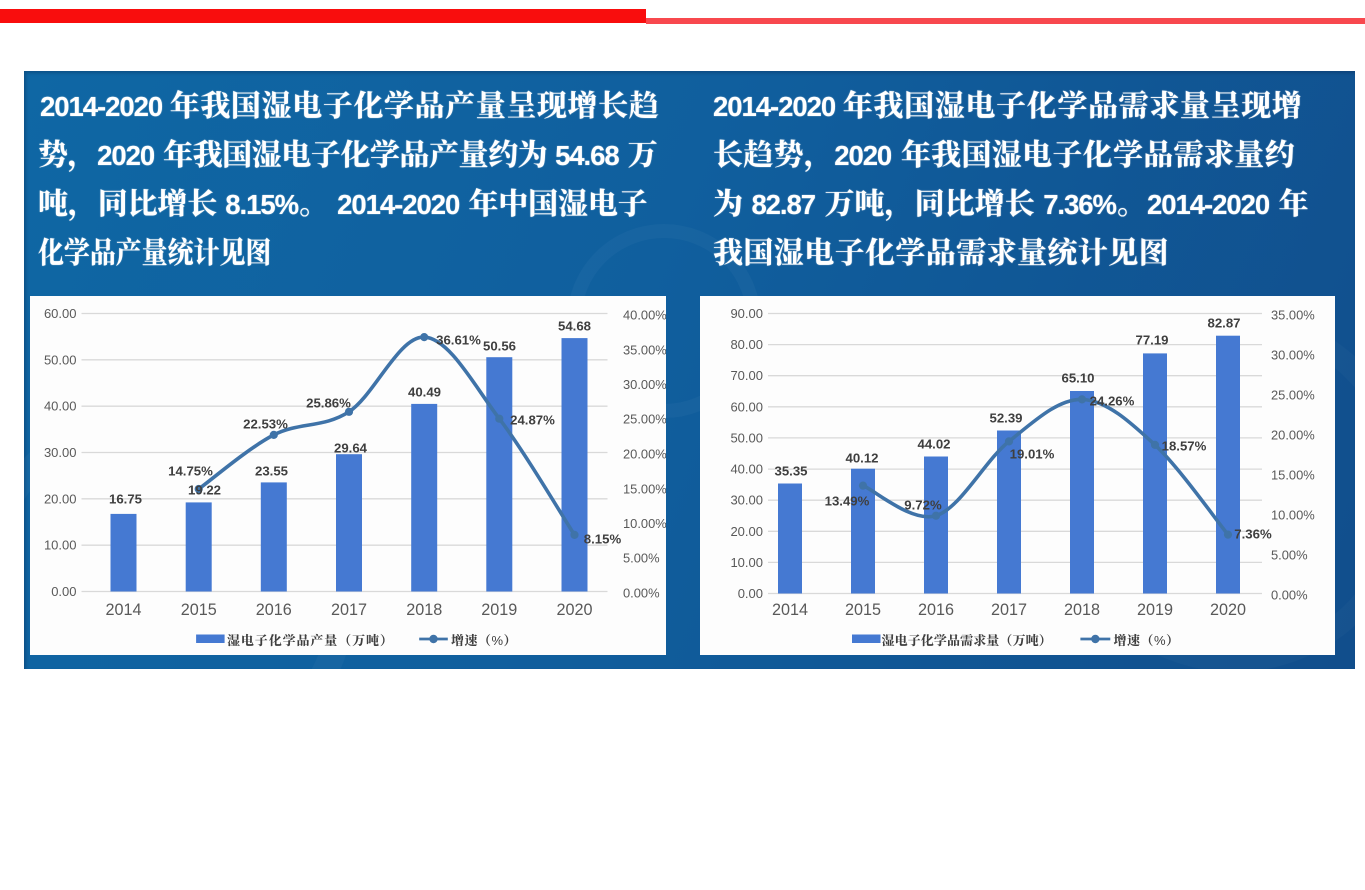 This screenshot has height=890, width=1365. Describe the element at coordinates (498, 345) in the screenshot. I see `svg-text: 50.56` at that location.